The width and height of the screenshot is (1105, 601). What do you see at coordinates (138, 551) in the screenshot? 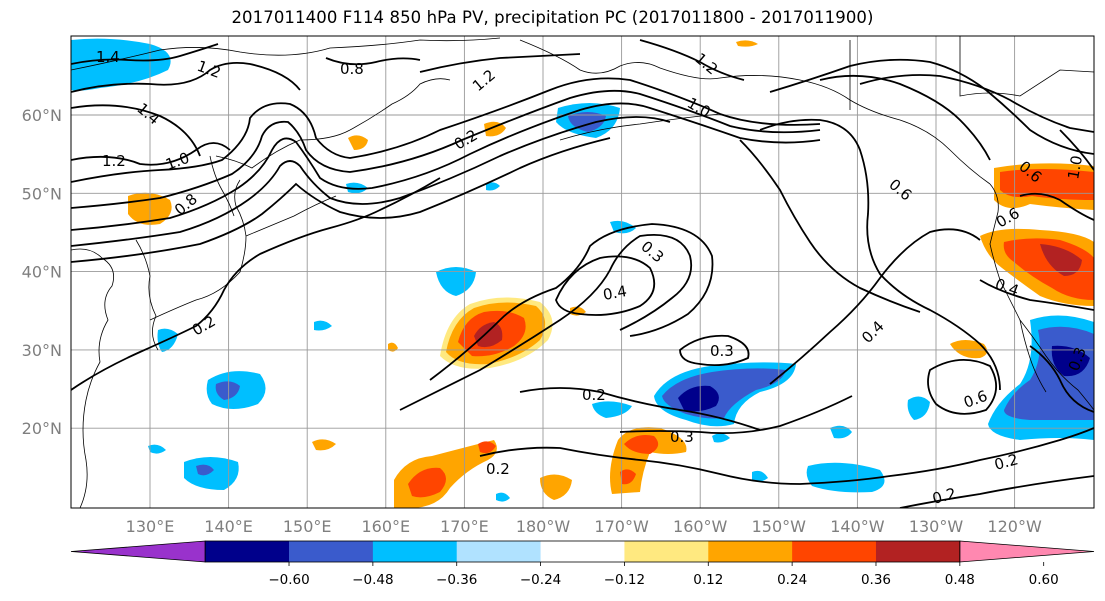
I see `colorbar-extension-low` at bounding box center [138, 551].